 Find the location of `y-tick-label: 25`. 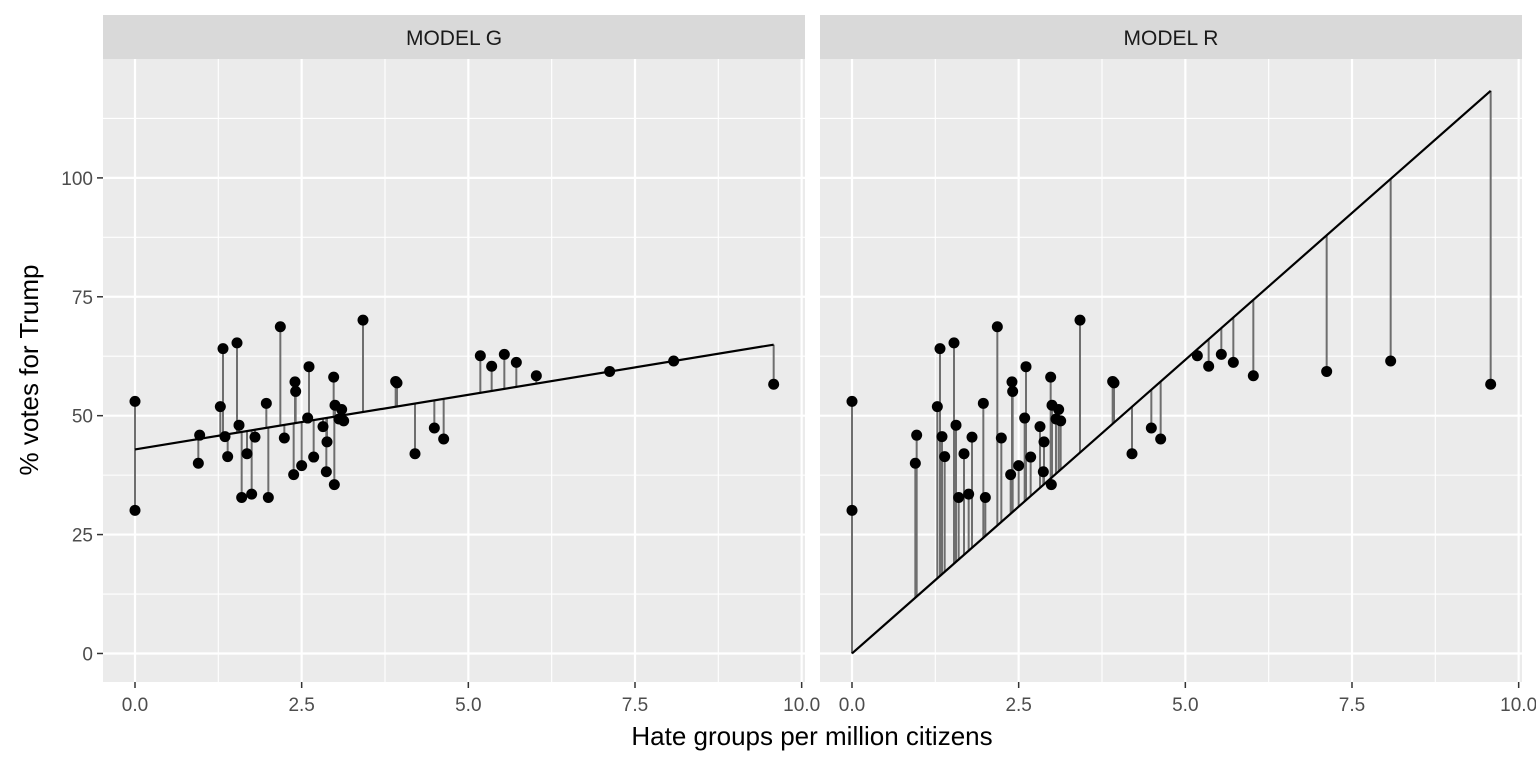

y-tick-label: 25 is located at coordinates (82, 536).